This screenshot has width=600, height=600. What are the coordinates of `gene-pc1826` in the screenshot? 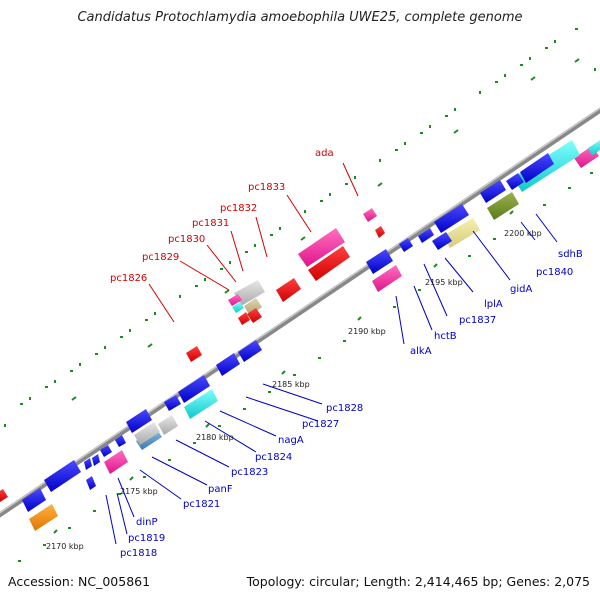 It's located at (194, 354).